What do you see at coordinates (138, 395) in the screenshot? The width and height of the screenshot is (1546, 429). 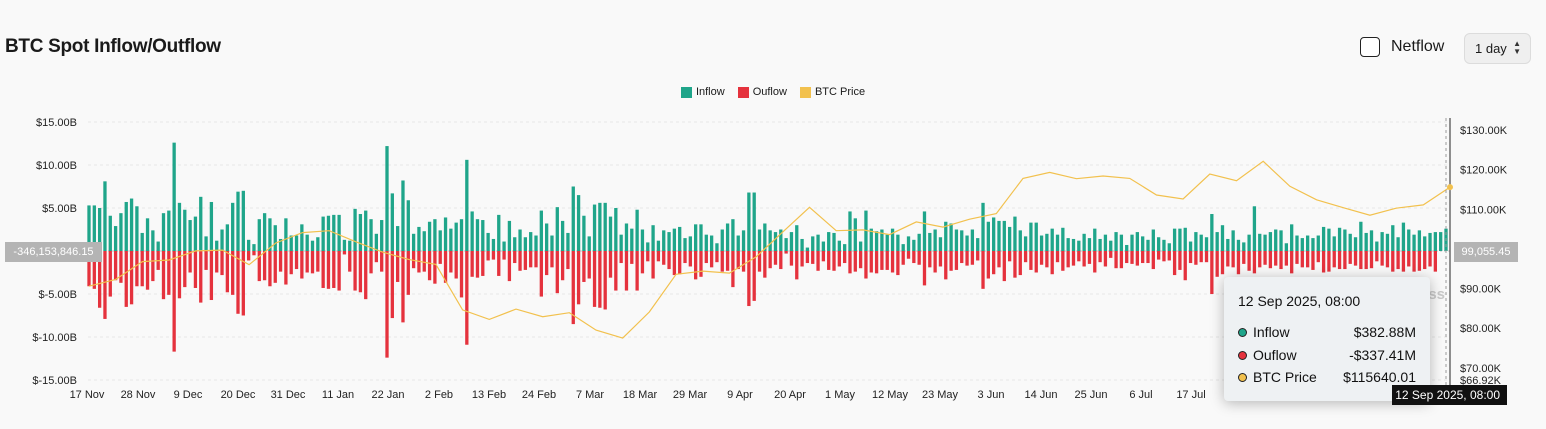 I see `x-tick-label: 28 Nov` at bounding box center [138, 395].